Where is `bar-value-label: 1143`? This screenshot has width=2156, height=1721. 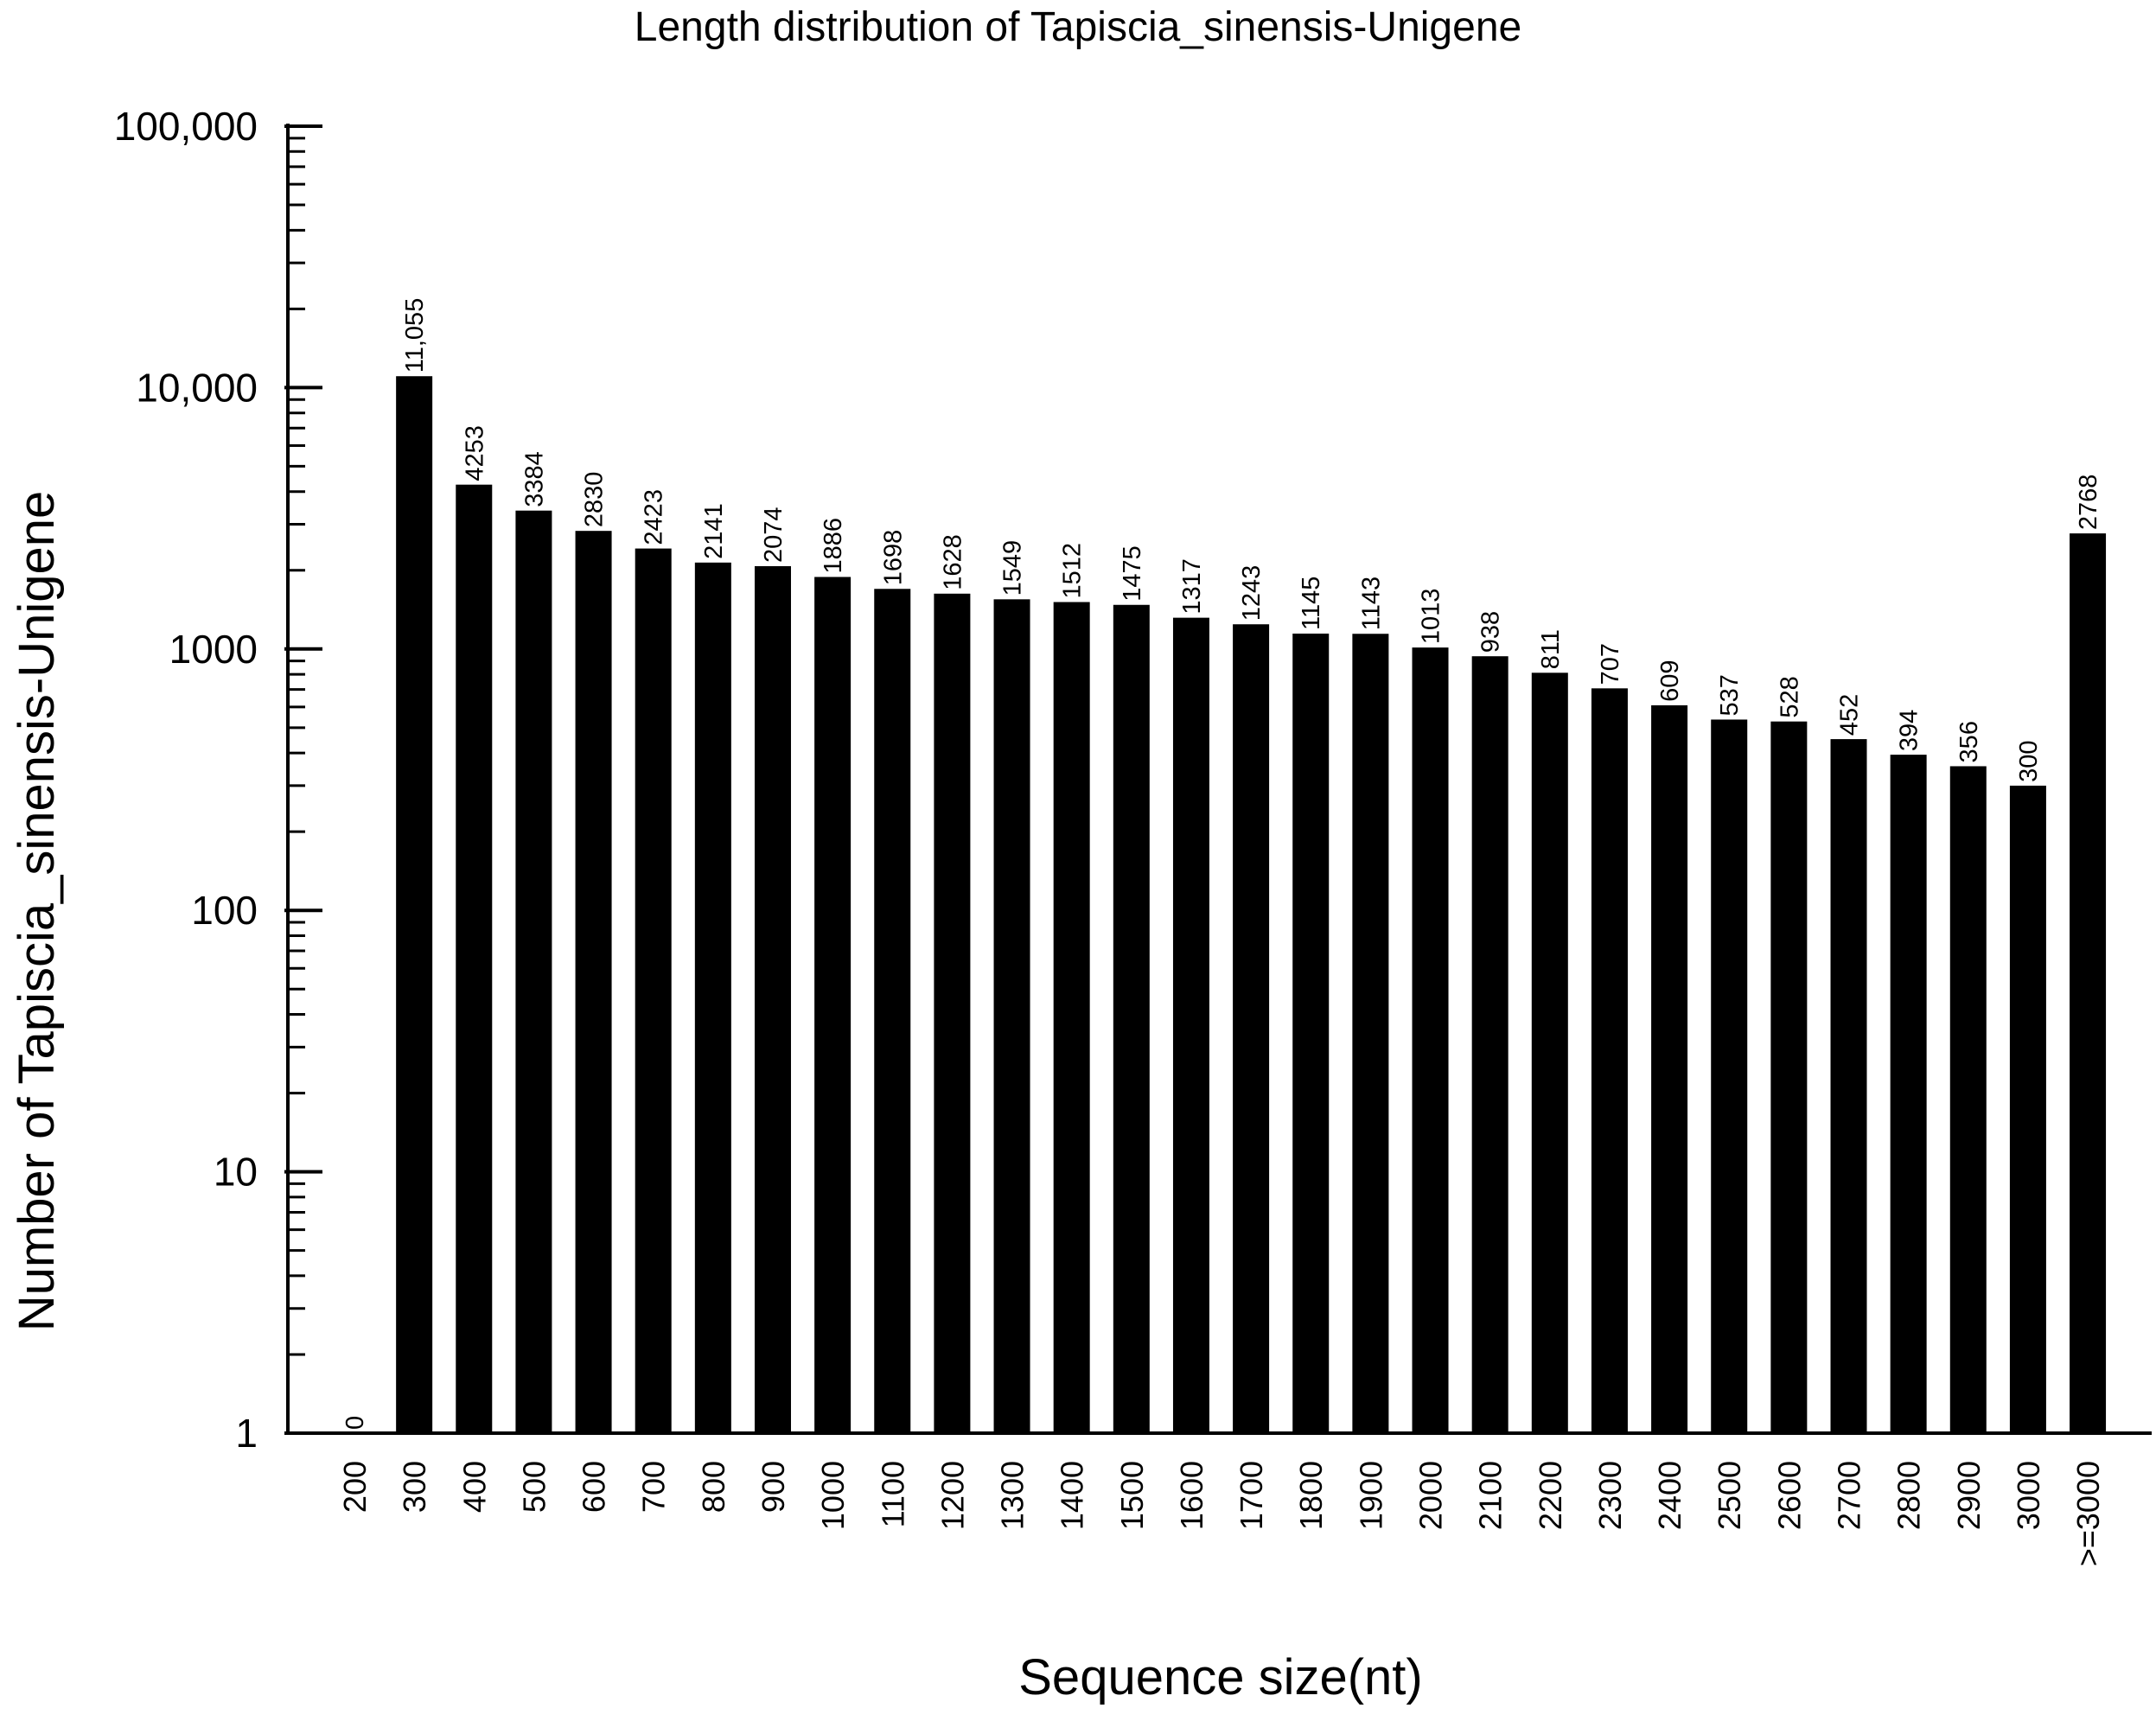 bar-value-label: 1143 is located at coordinates (1371, 604).